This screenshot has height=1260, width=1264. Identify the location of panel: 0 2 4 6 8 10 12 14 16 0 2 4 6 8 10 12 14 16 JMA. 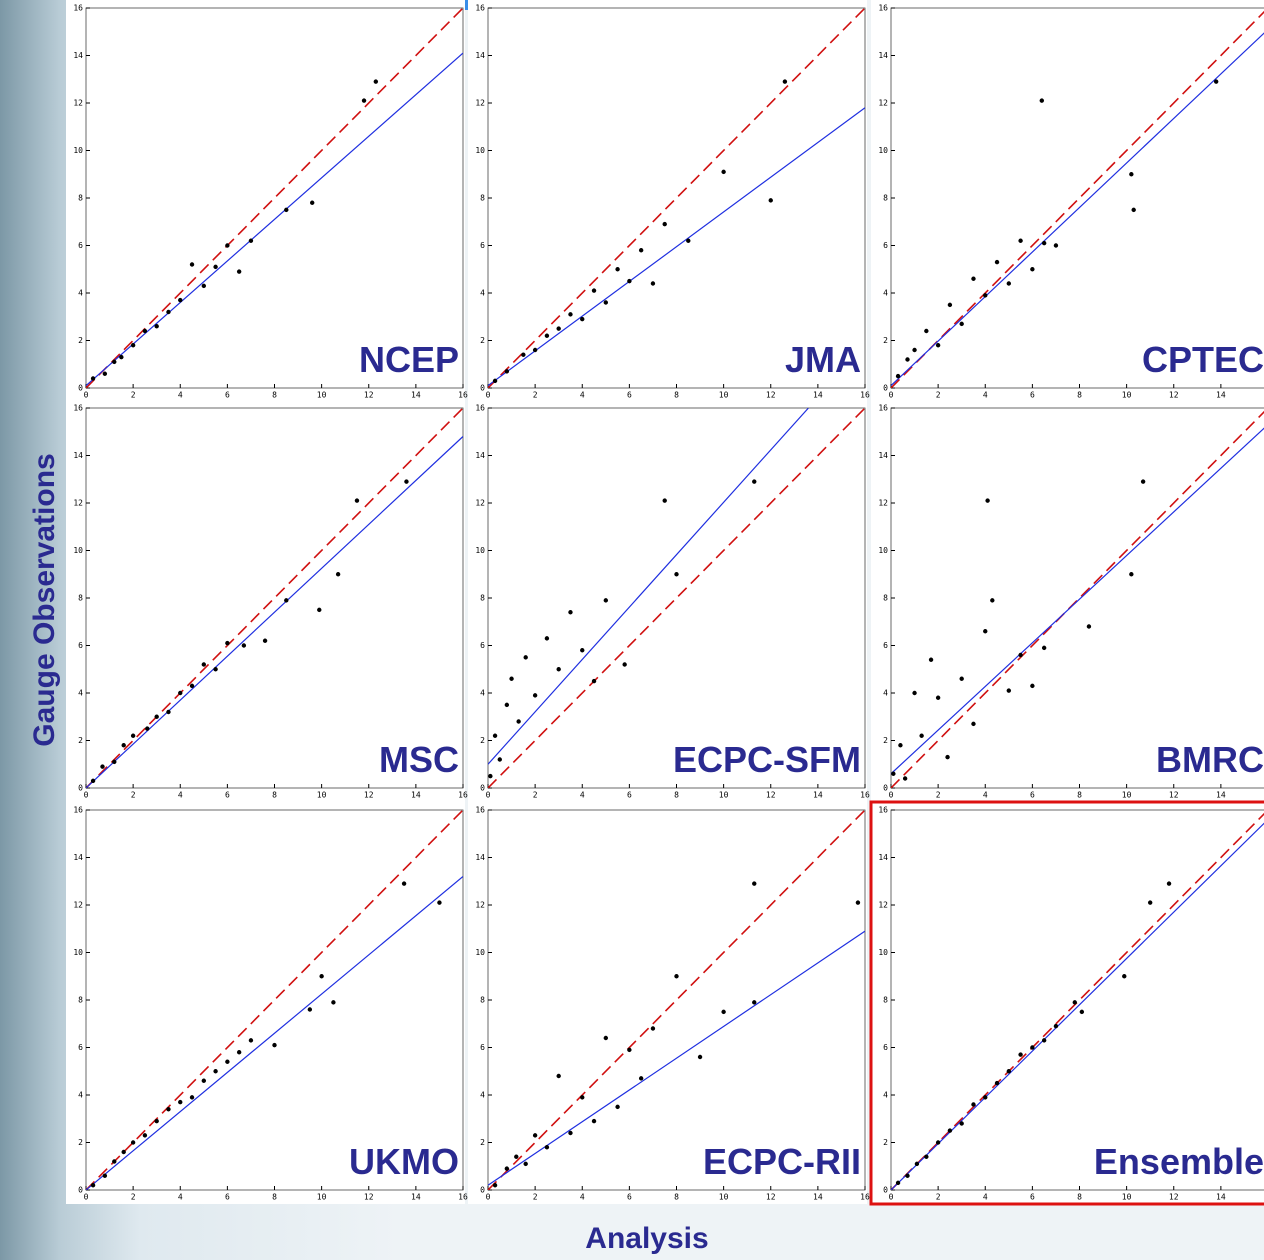
(669, 201).